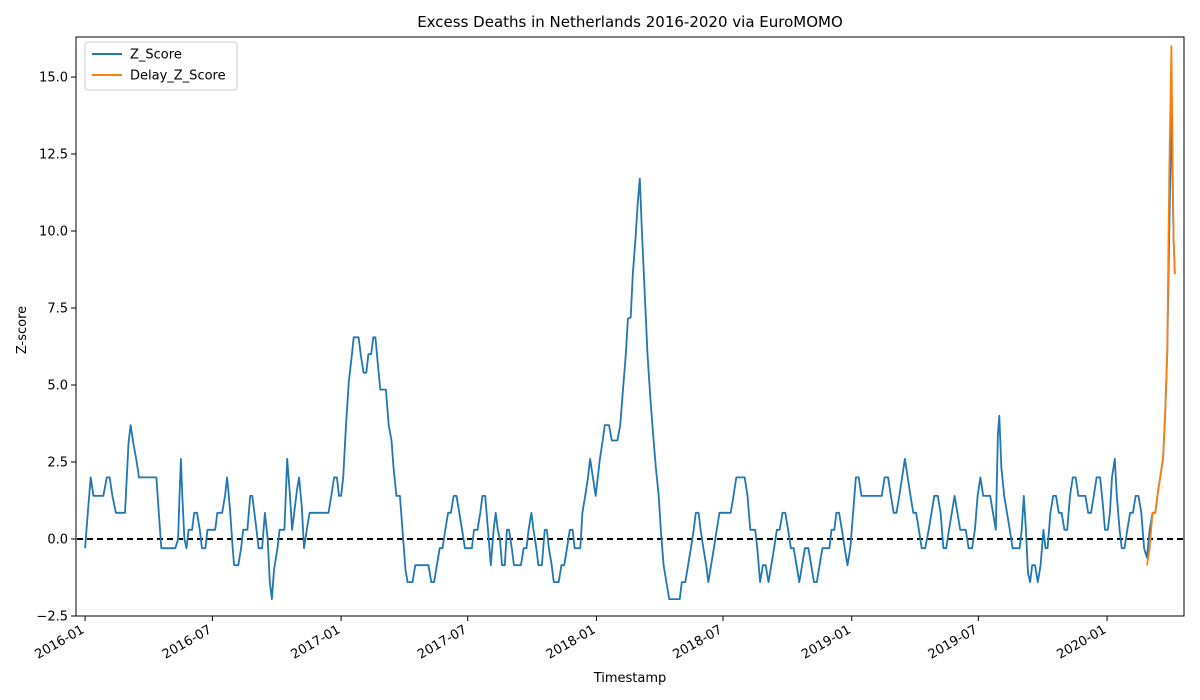  I want to click on legend-label: Delay_Z_Score, so click(178, 76).